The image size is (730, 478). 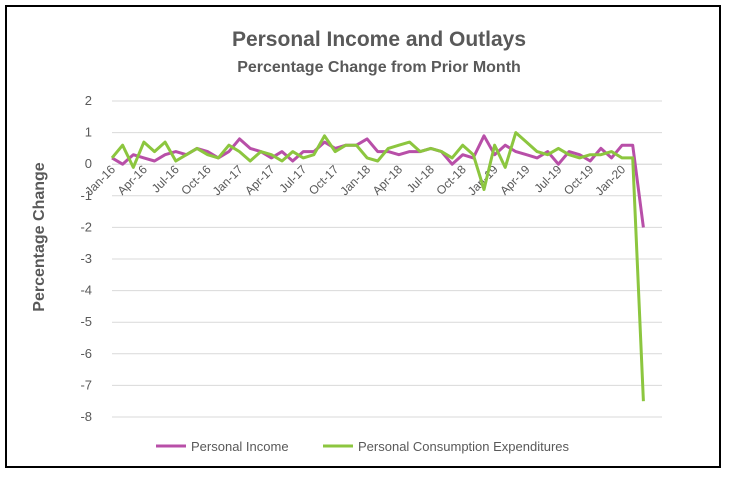 What do you see at coordinates (388, 180) in the screenshot?
I see `x-tick-label: Apr-18` at bounding box center [388, 180].